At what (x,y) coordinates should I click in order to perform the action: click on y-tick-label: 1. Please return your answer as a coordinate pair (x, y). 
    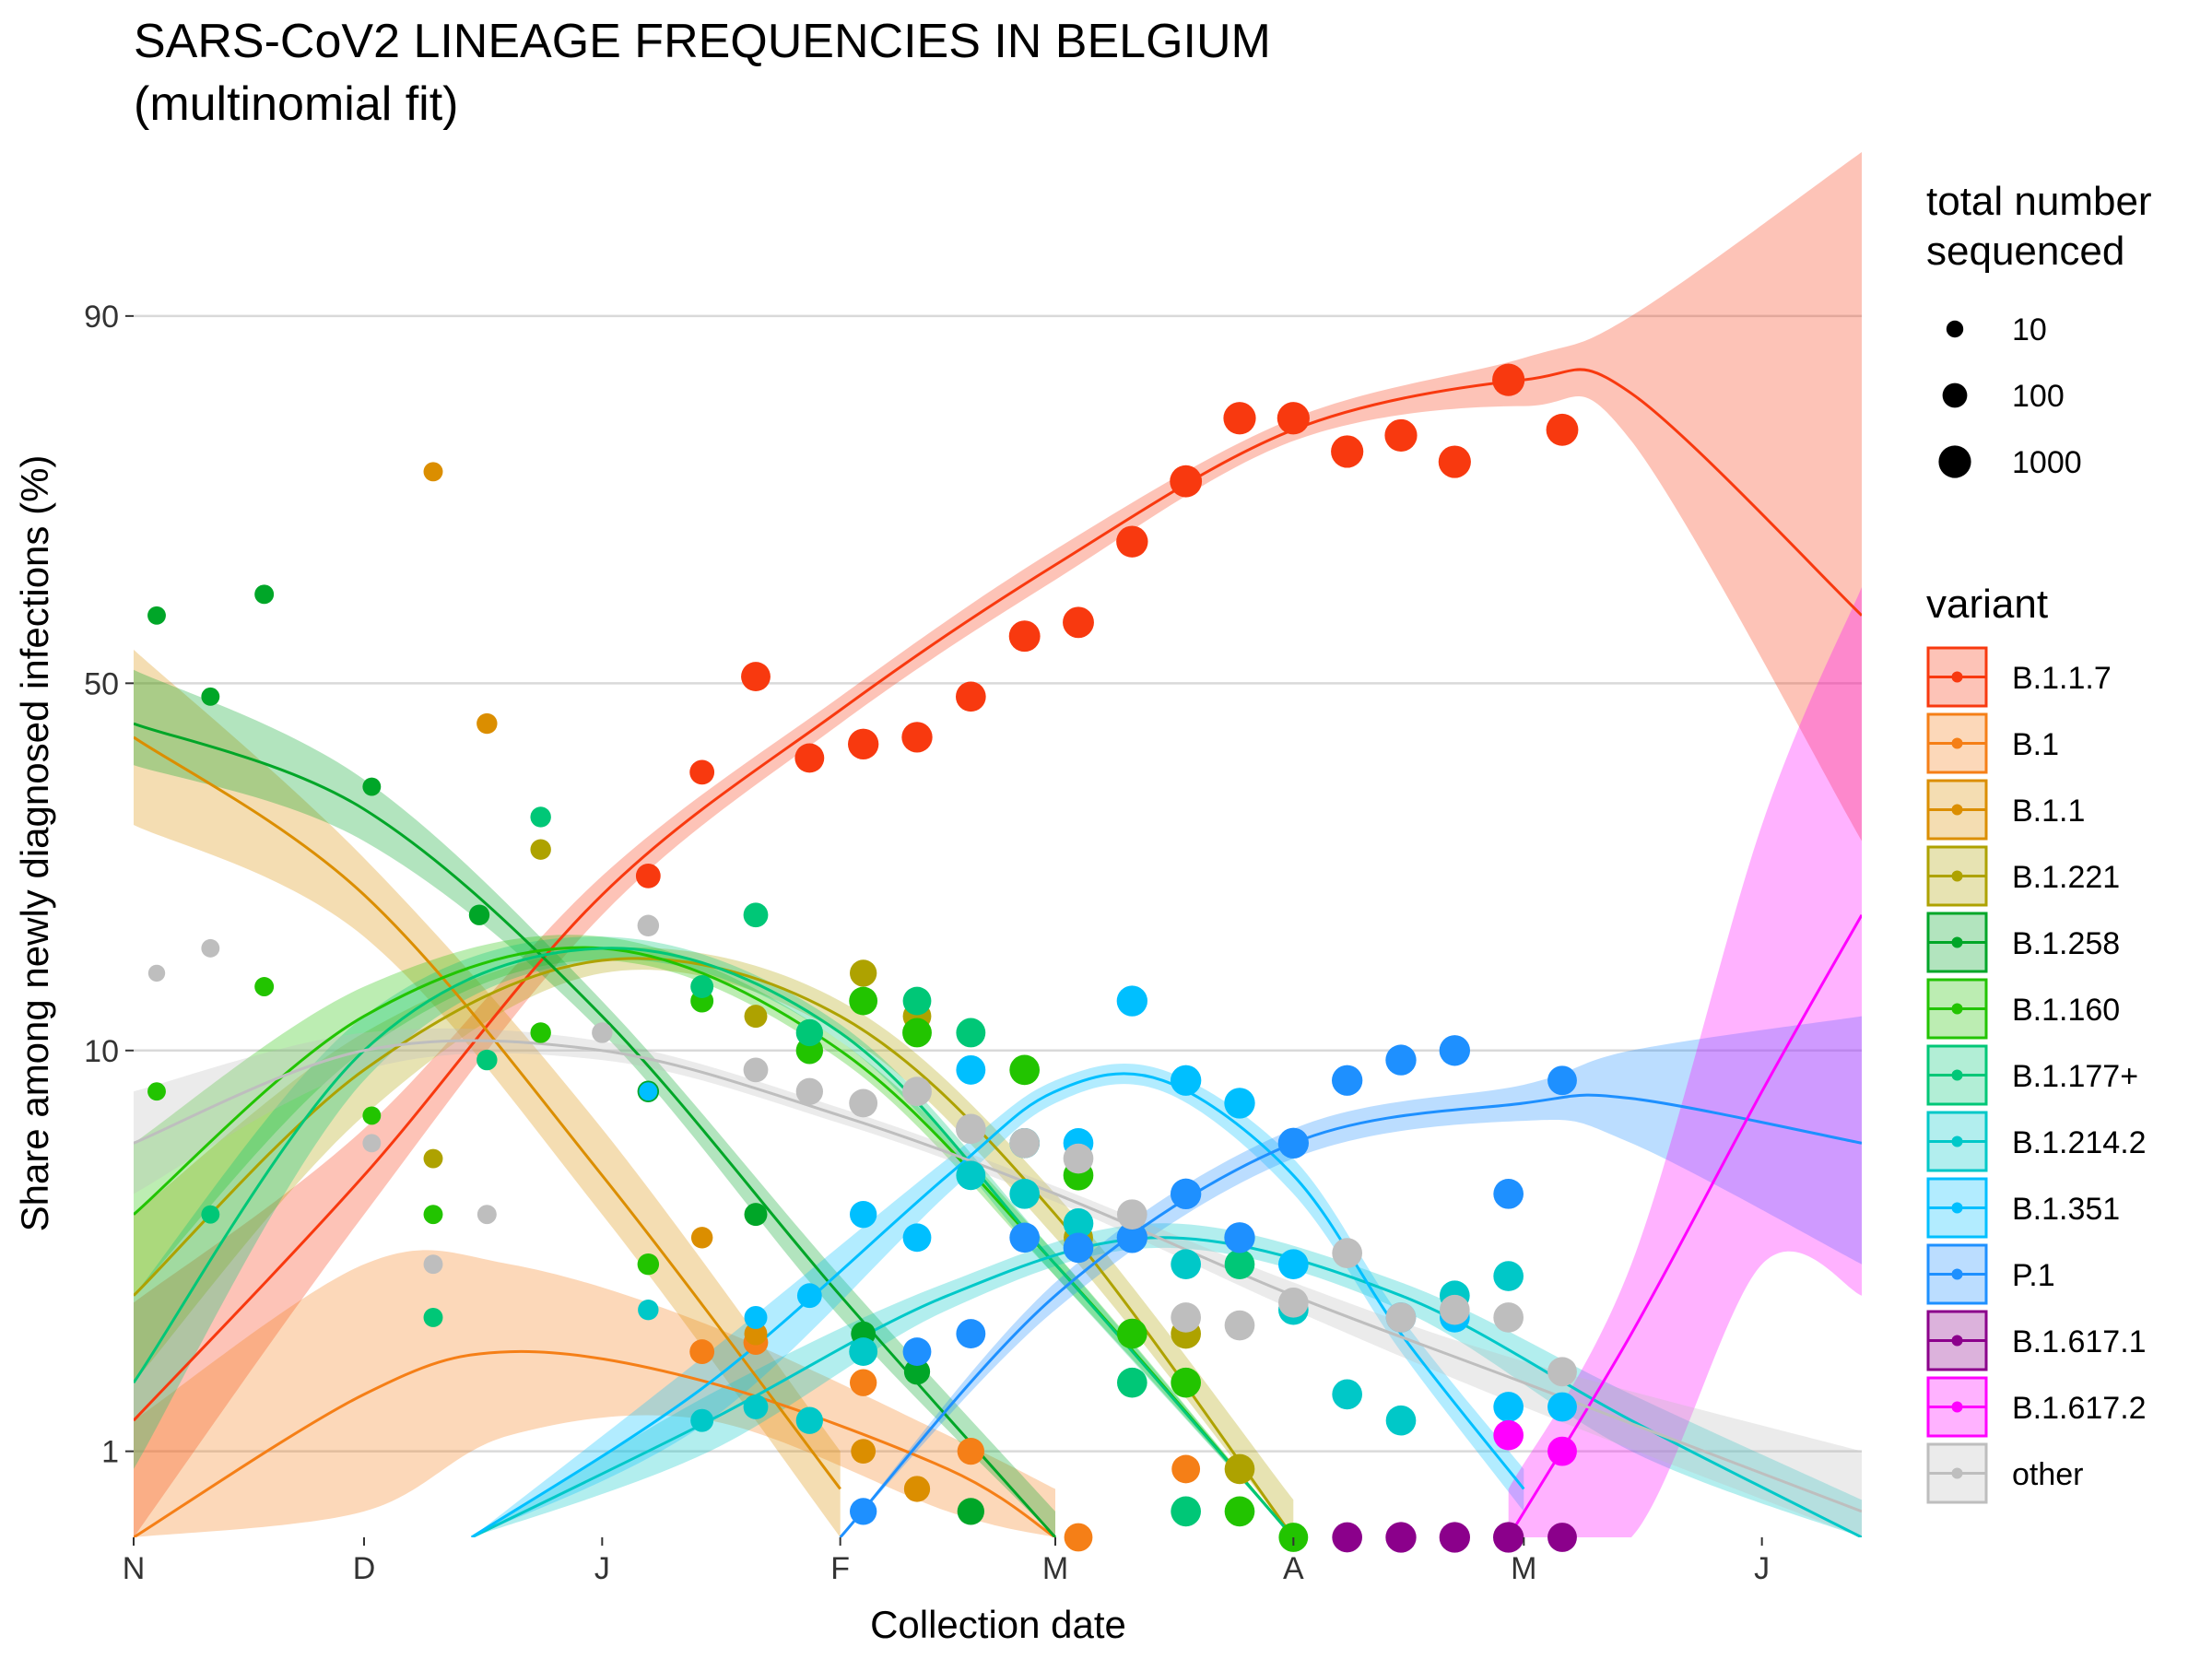
    Looking at the image, I should click on (110, 1452).